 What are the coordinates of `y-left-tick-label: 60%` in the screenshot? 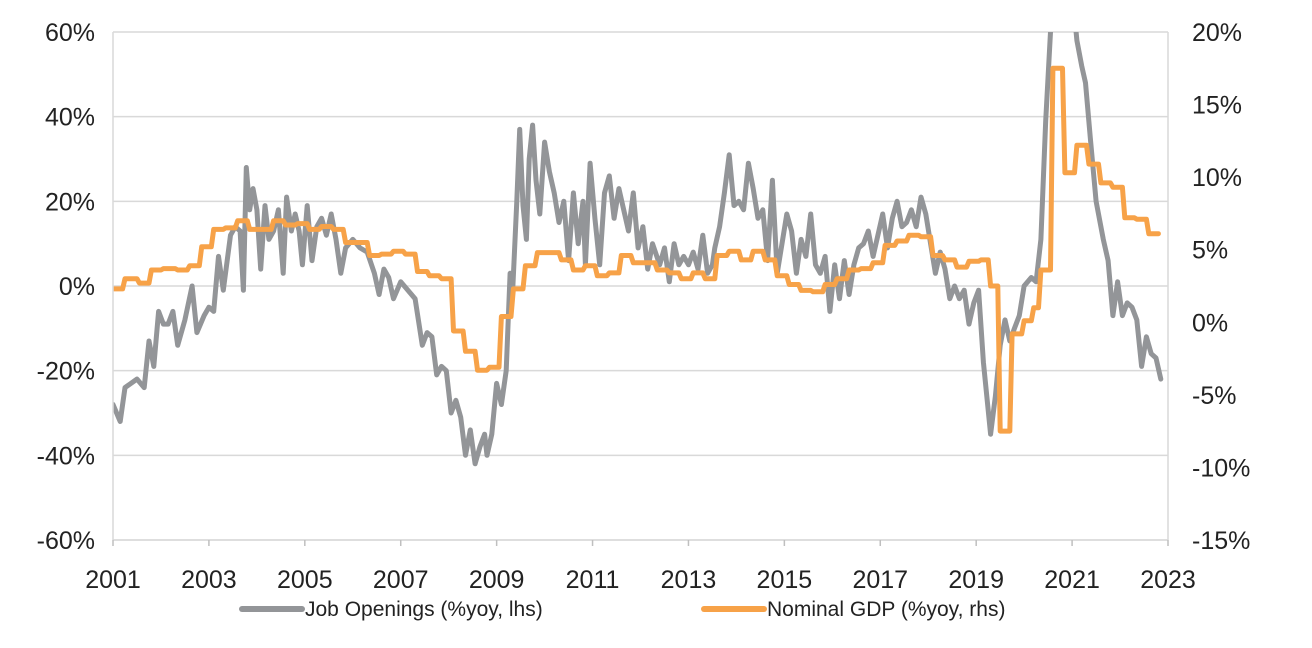 It's located at (70, 33).